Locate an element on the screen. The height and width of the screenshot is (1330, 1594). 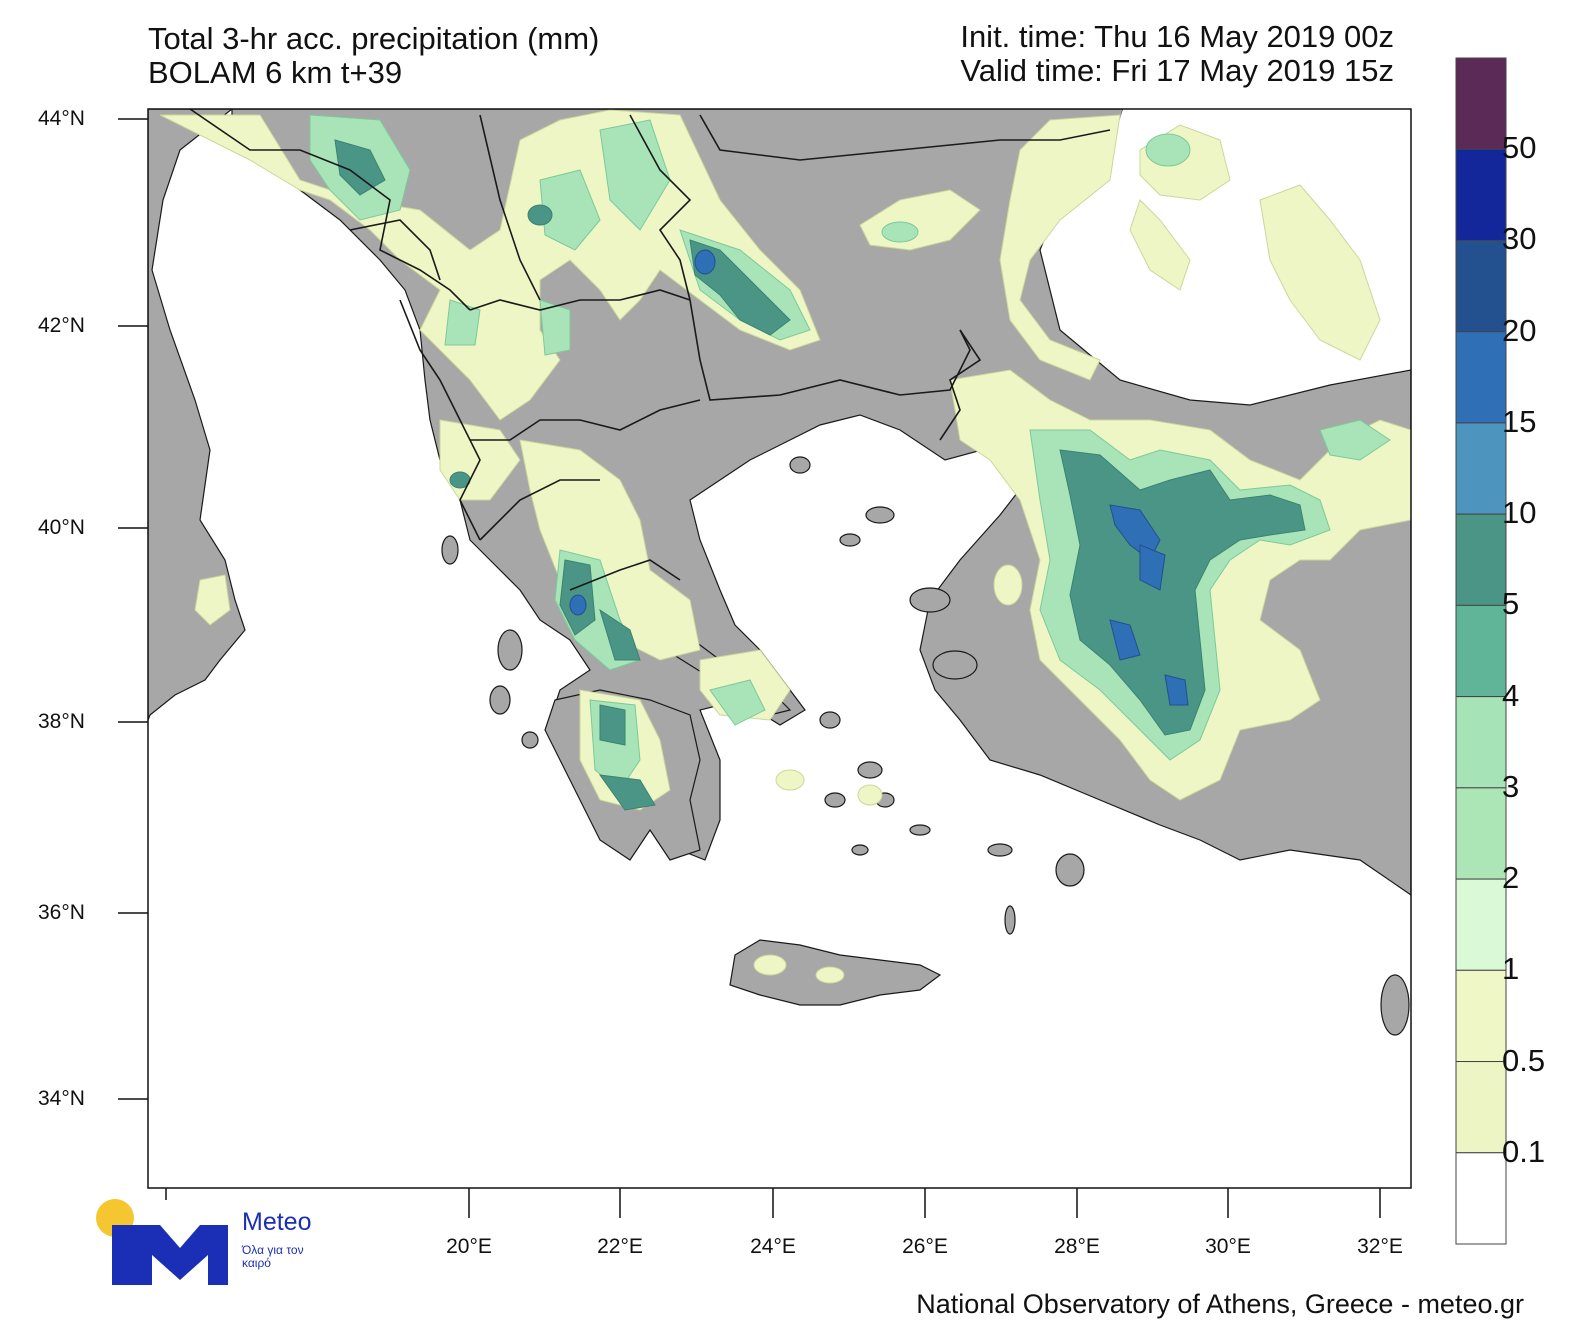
legend-level-label: 50 is located at coordinates (1519, 148).